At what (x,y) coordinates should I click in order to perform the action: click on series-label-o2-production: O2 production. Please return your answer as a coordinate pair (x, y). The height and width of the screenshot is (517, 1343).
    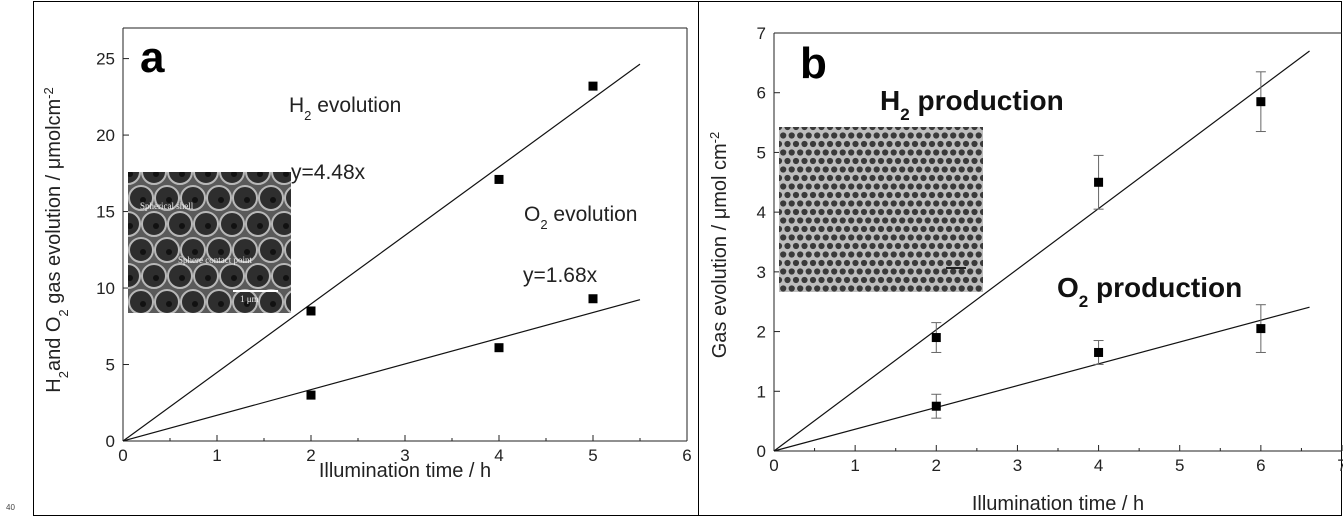
    Looking at the image, I should click on (1149, 291).